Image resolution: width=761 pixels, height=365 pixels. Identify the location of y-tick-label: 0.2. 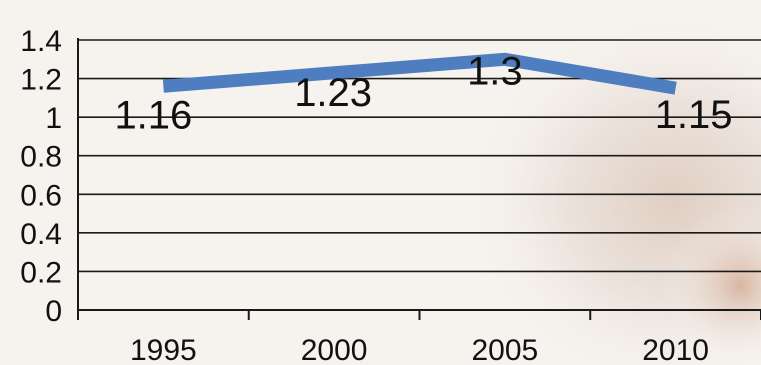
(41, 272).